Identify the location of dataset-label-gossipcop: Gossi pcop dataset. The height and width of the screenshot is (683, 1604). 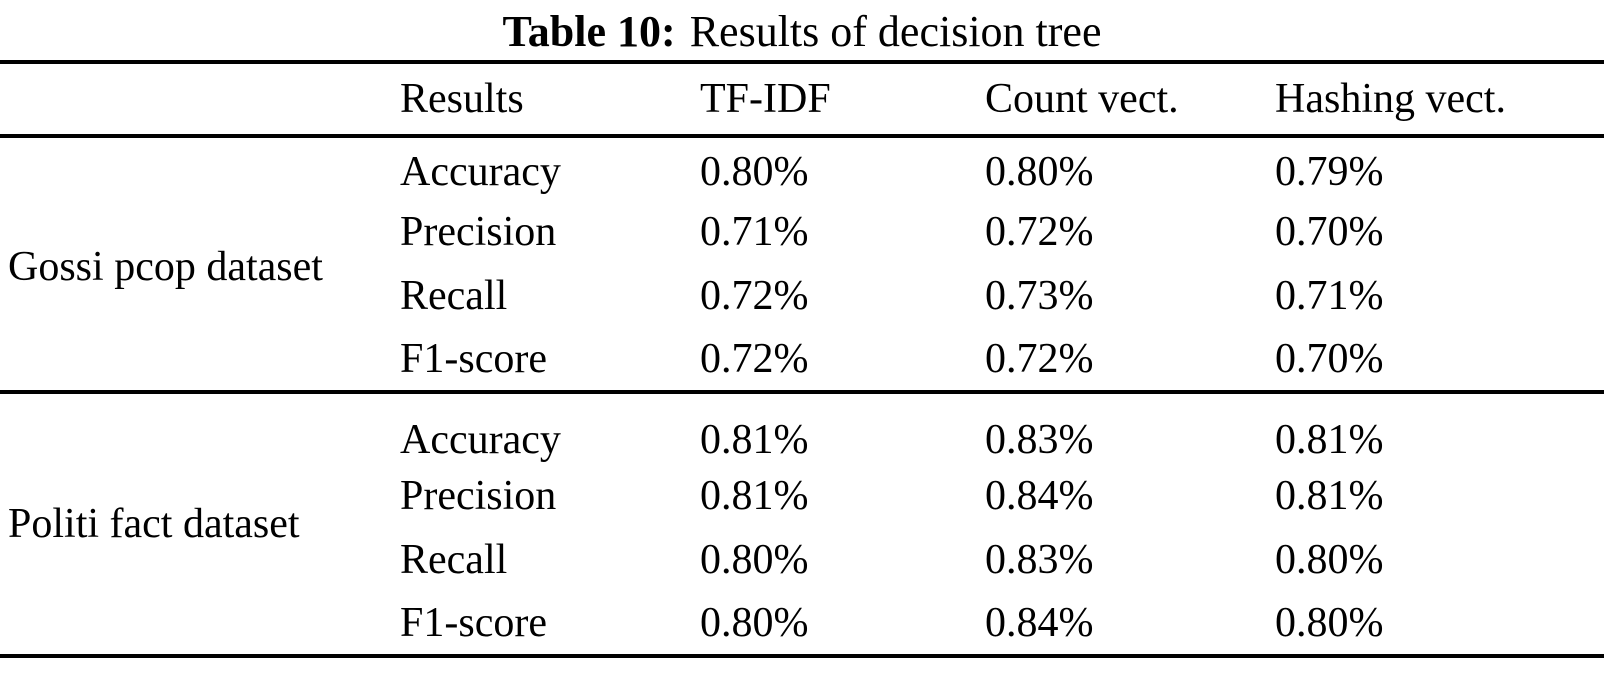
(165, 267).